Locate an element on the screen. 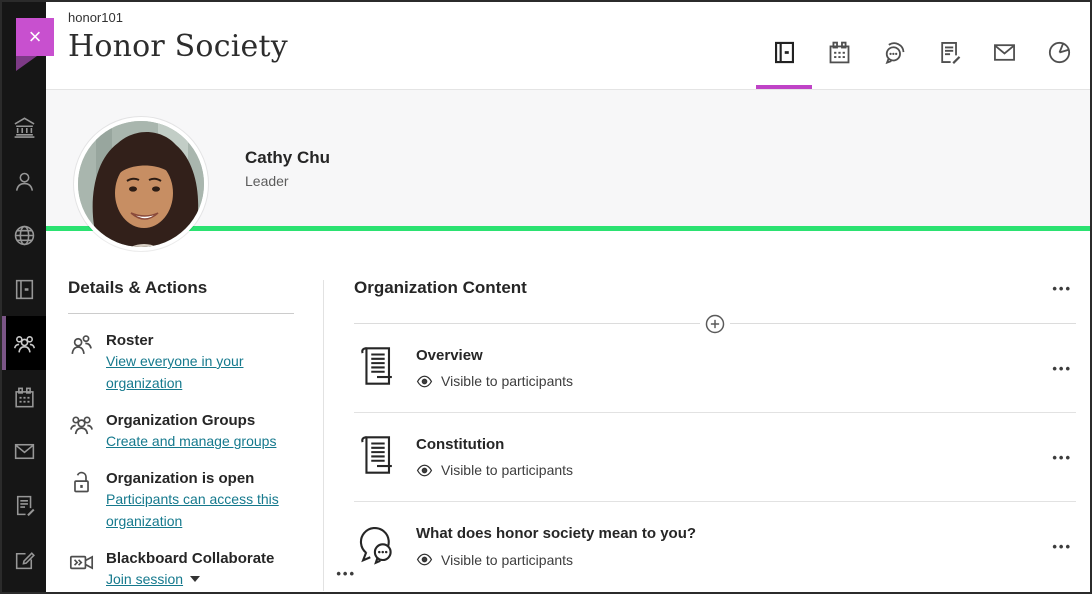 This screenshot has width=1092, height=594. profile-info: Cathy Chu Leader is located at coordinates (287, 168).